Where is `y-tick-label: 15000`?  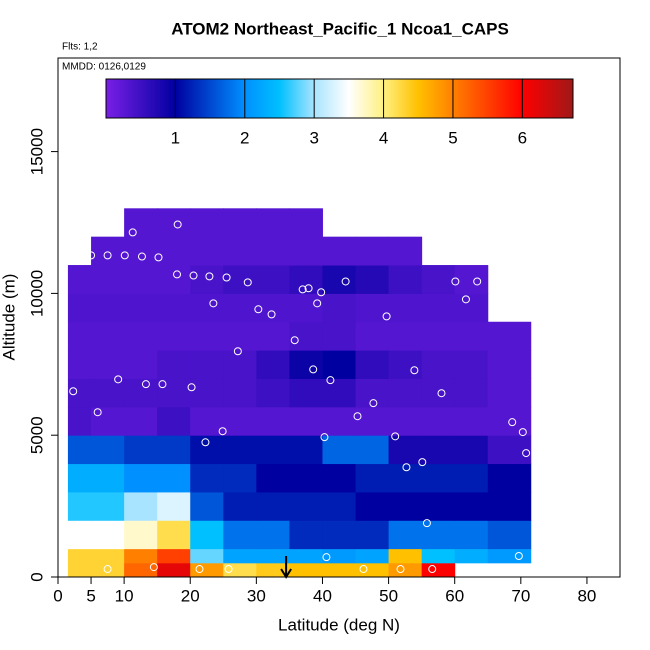 y-tick-label: 15000 is located at coordinates (36, 151).